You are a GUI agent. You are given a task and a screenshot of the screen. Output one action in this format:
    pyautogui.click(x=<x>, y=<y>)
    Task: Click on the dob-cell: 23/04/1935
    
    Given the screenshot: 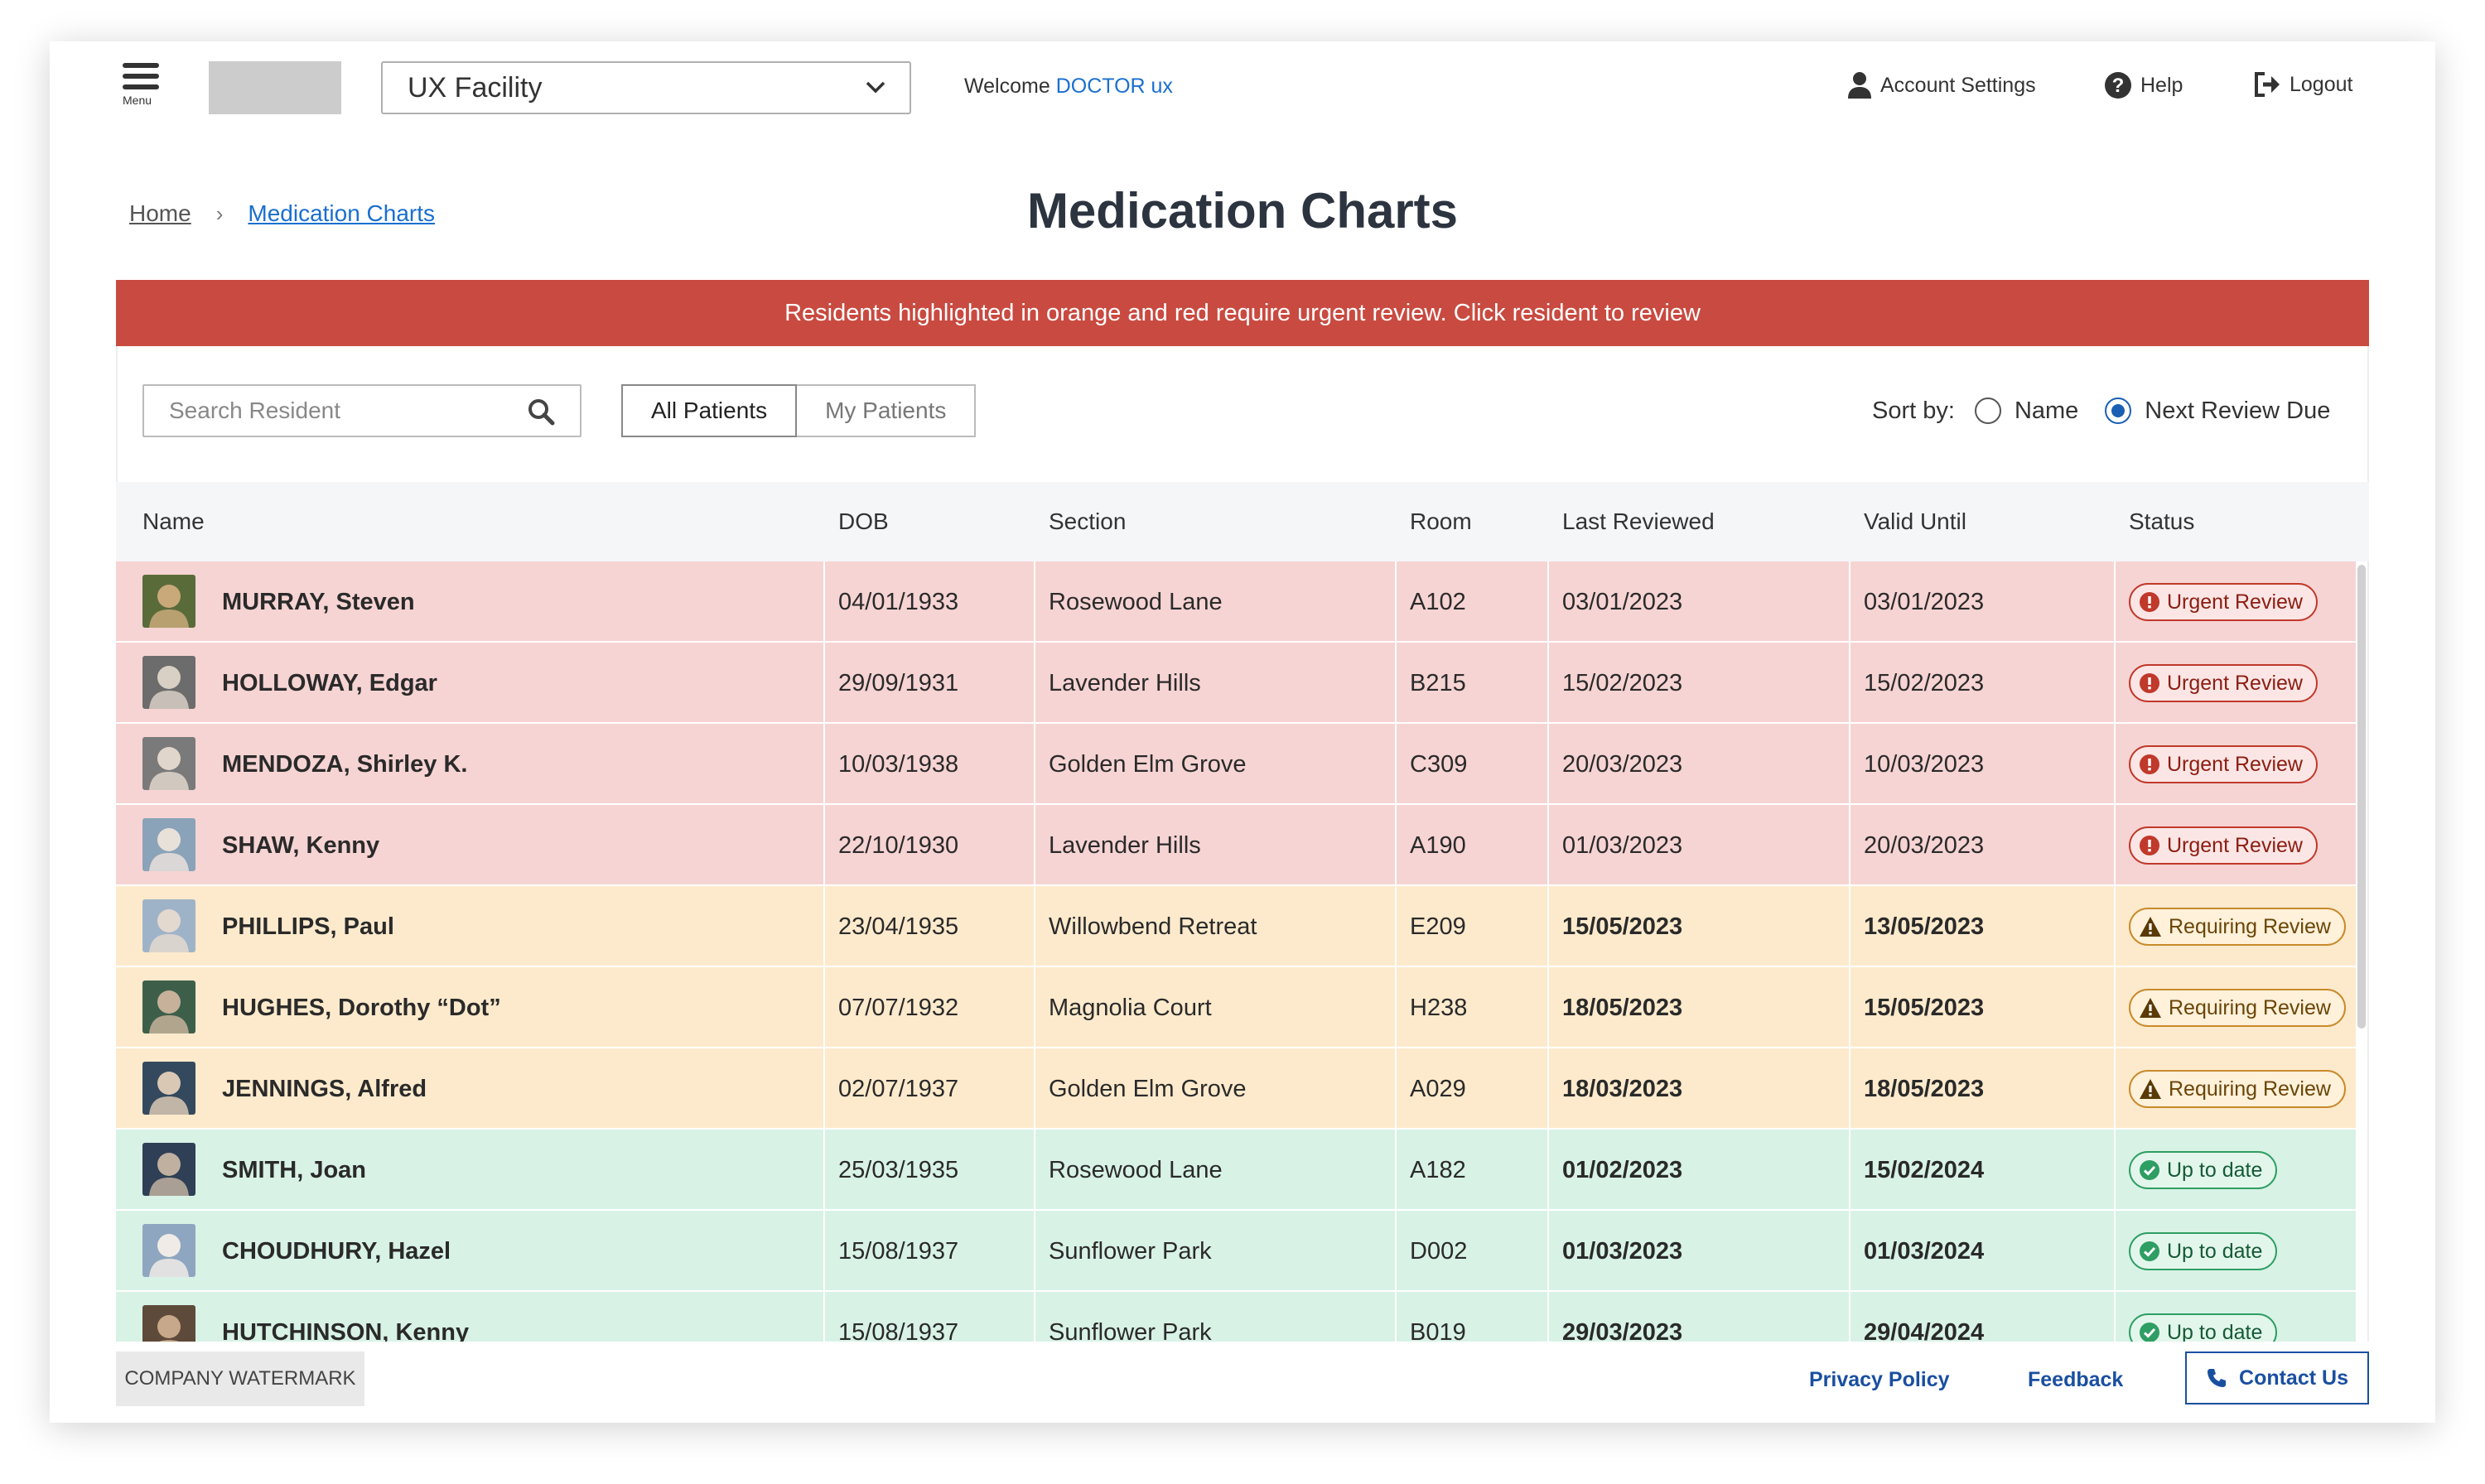 What is the action you would take?
    pyautogui.click(x=898, y=926)
    